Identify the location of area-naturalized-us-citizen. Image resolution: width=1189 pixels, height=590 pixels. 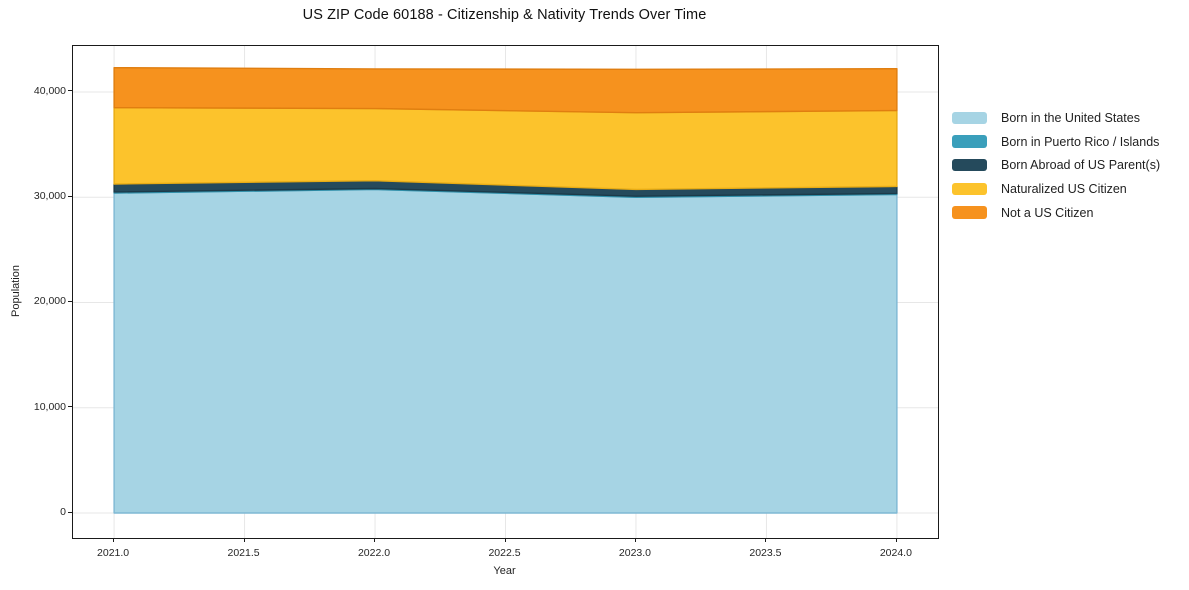
(505, 148).